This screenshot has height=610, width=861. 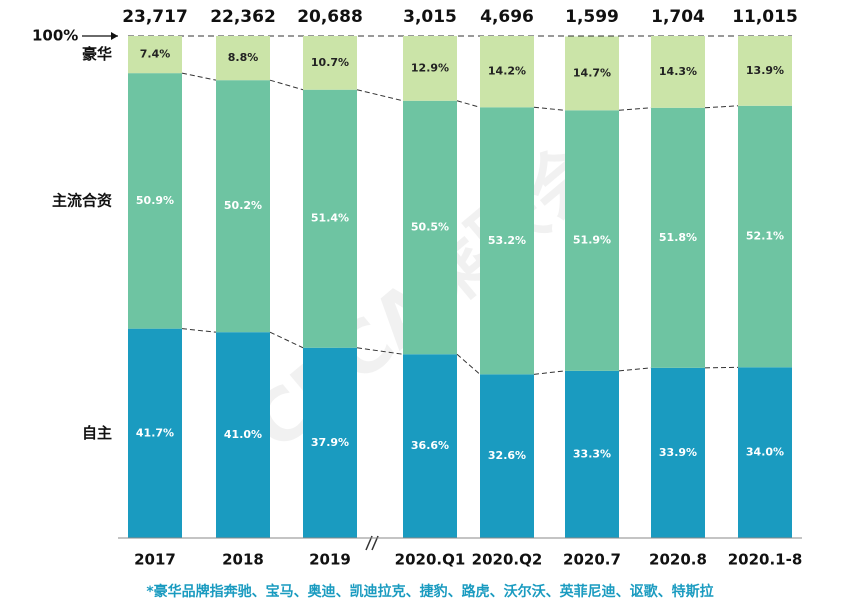 I want to click on value-label: 51.9%, so click(x=592, y=240).